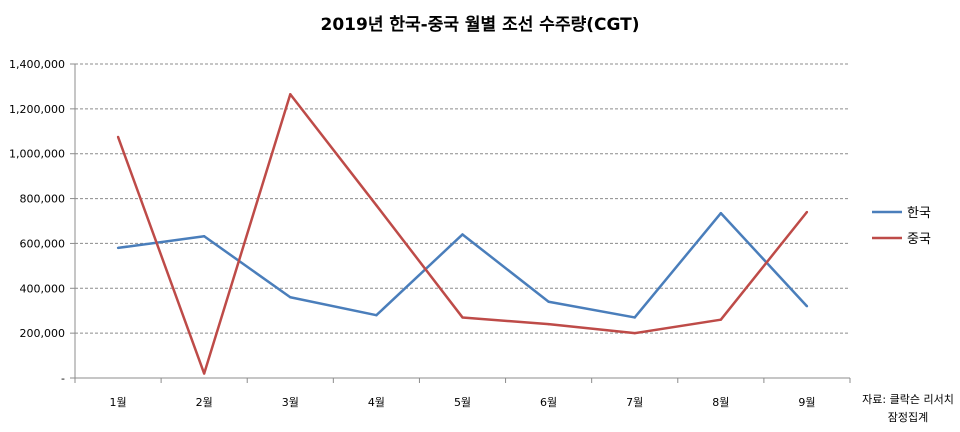 This screenshot has width=960, height=432. I want to click on x-tick-label: 4월, so click(376, 402).